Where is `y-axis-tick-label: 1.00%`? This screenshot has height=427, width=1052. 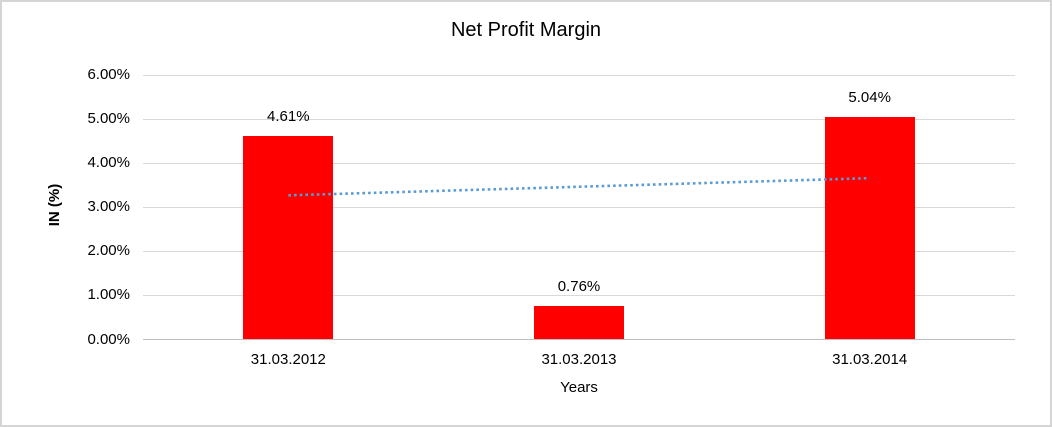
y-axis-tick-label: 1.00% is located at coordinates (108, 295).